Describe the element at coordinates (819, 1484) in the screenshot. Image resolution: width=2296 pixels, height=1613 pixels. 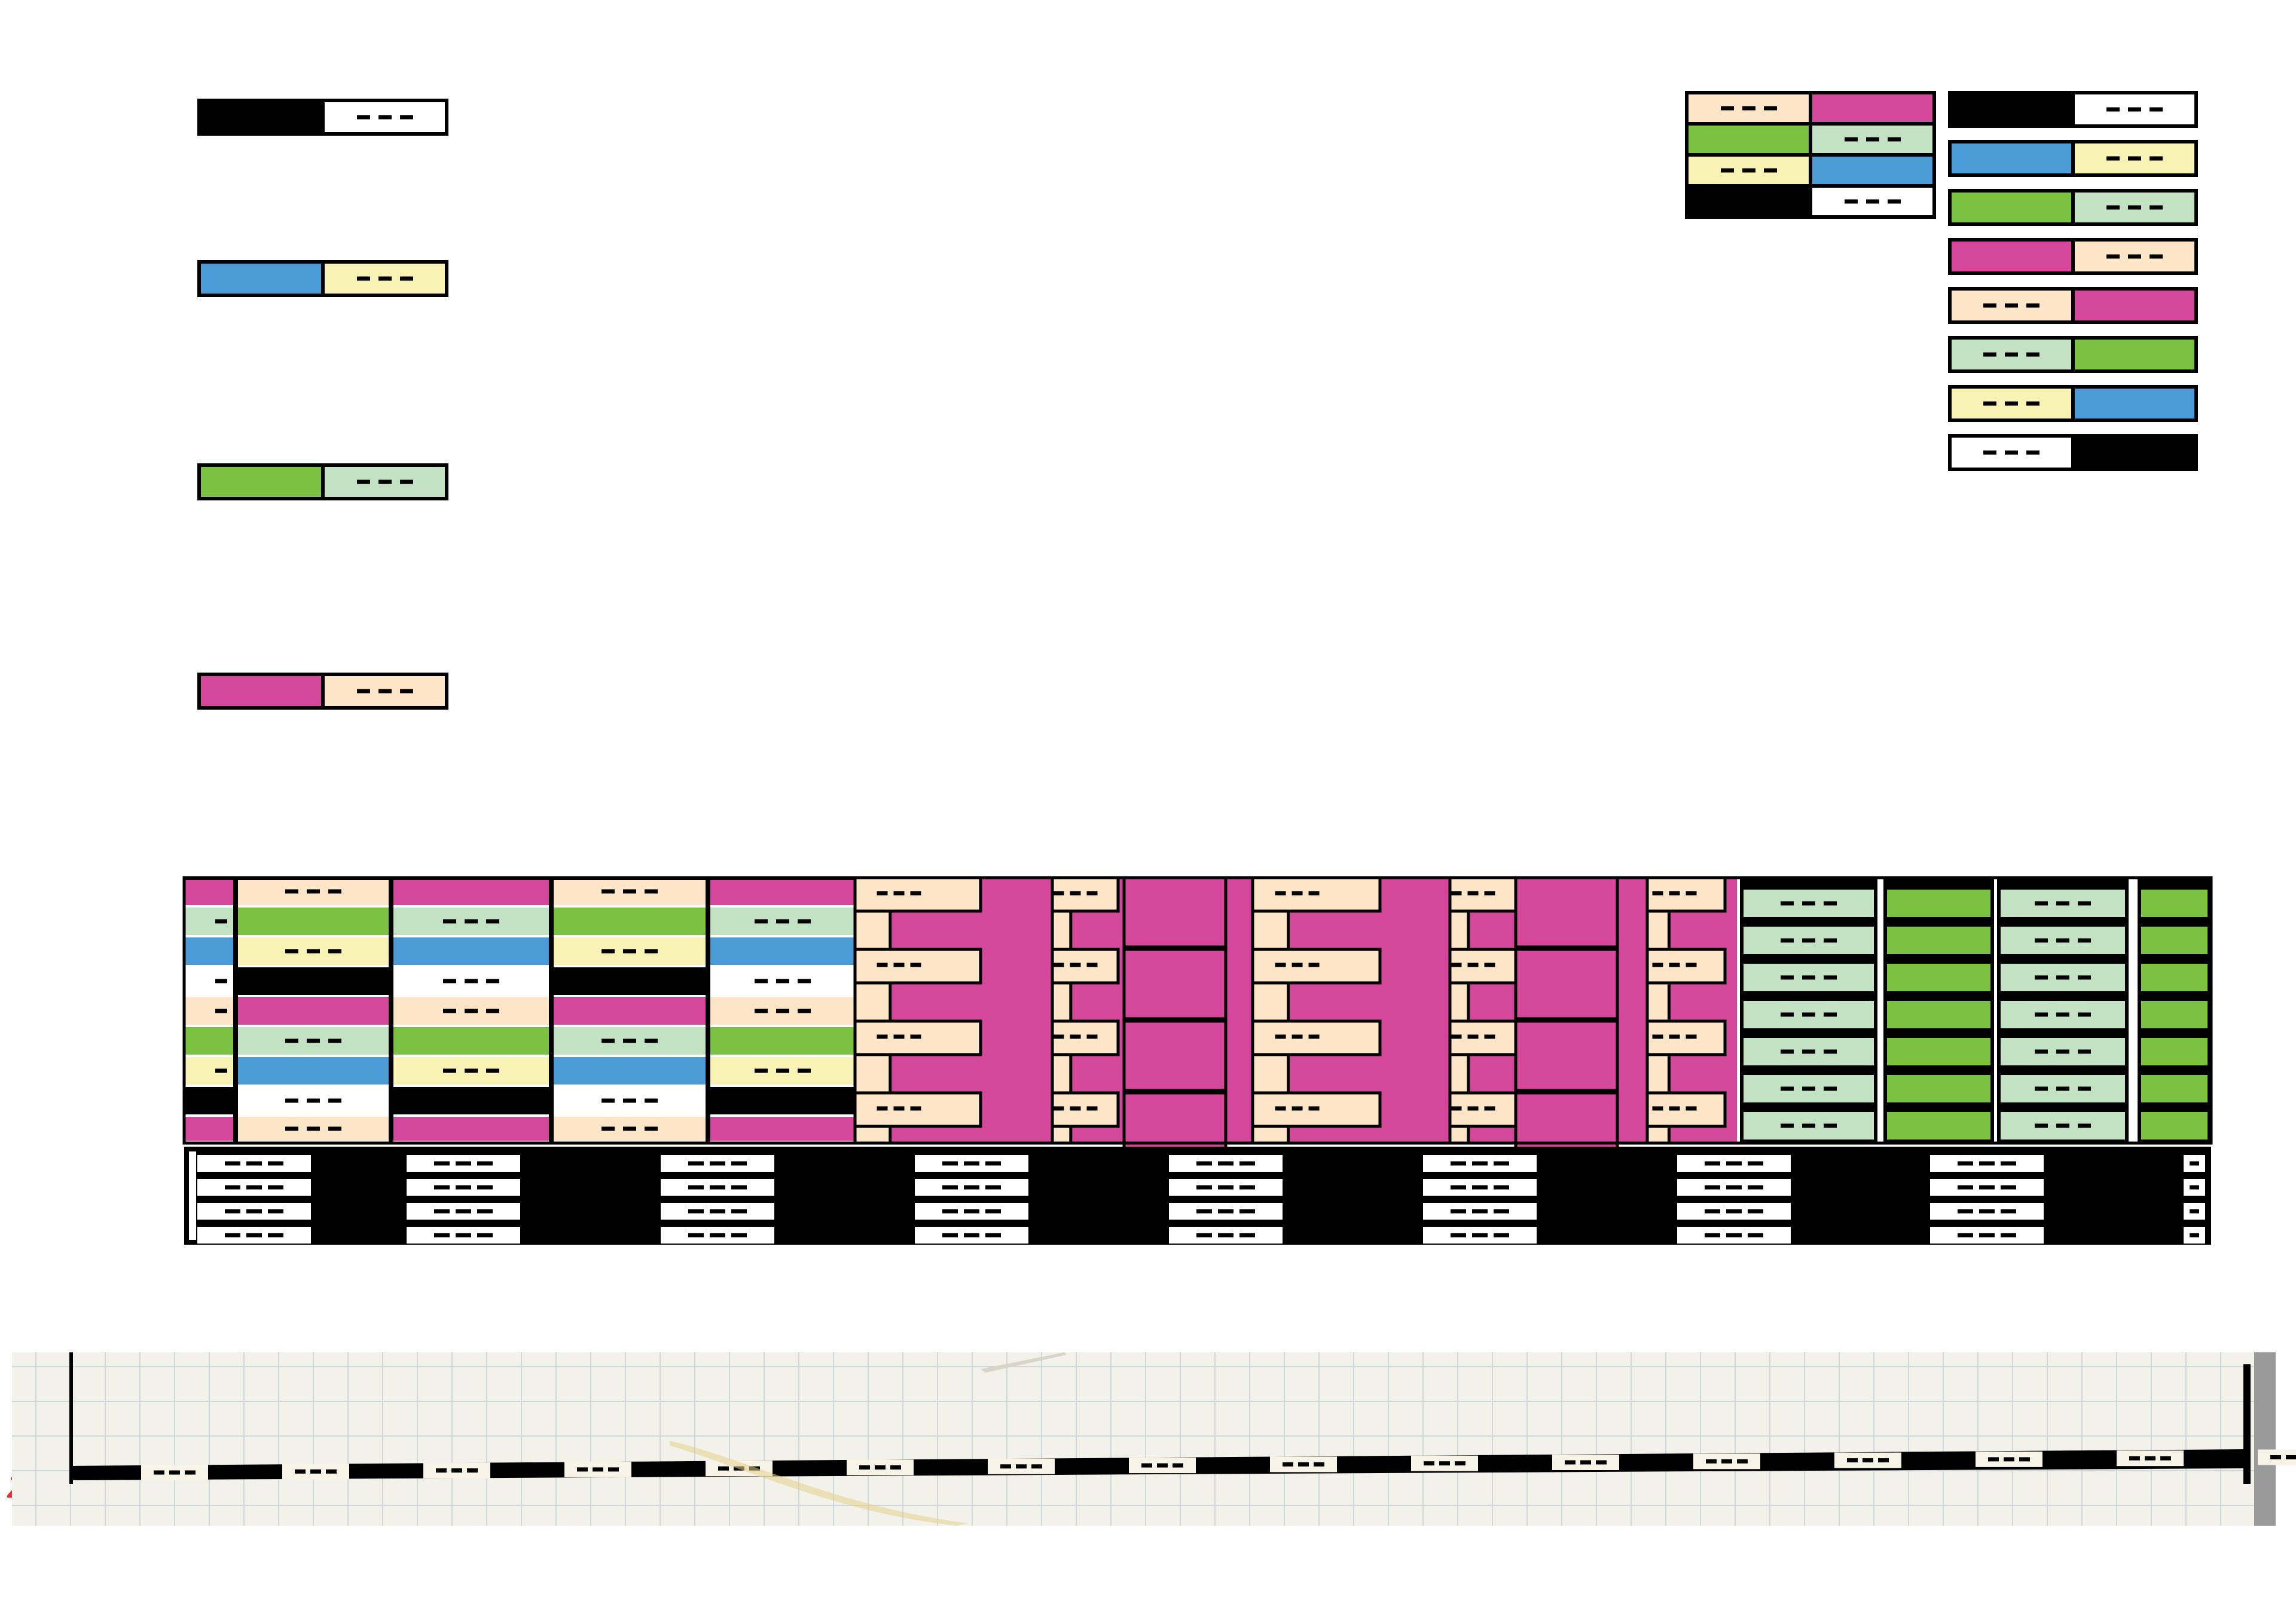
I see `paper-stain` at that location.